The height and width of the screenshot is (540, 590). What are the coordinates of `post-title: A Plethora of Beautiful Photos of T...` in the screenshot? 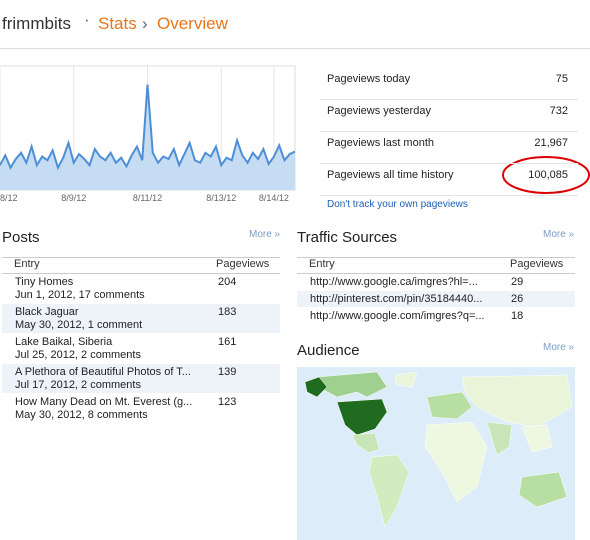 It's located at (103, 372).